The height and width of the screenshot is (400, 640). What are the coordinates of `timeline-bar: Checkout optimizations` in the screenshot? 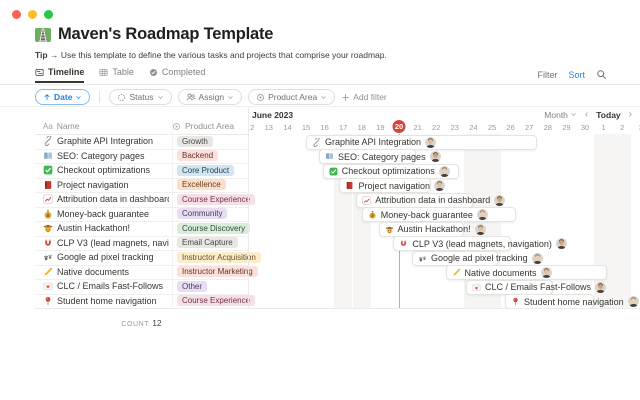 It's located at (390, 171).